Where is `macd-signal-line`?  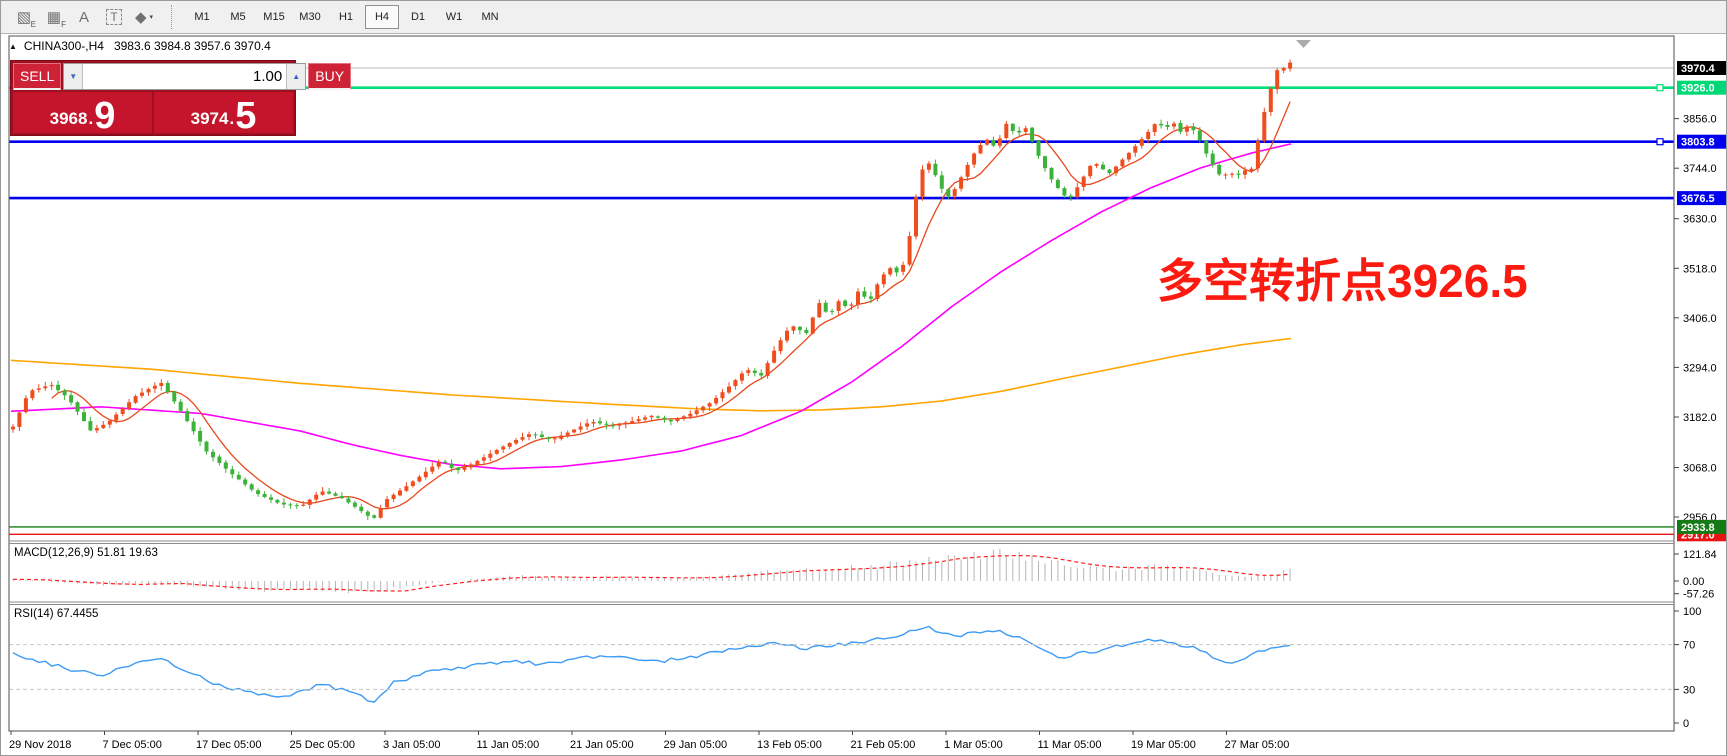 macd-signal-line is located at coordinates (651, 573).